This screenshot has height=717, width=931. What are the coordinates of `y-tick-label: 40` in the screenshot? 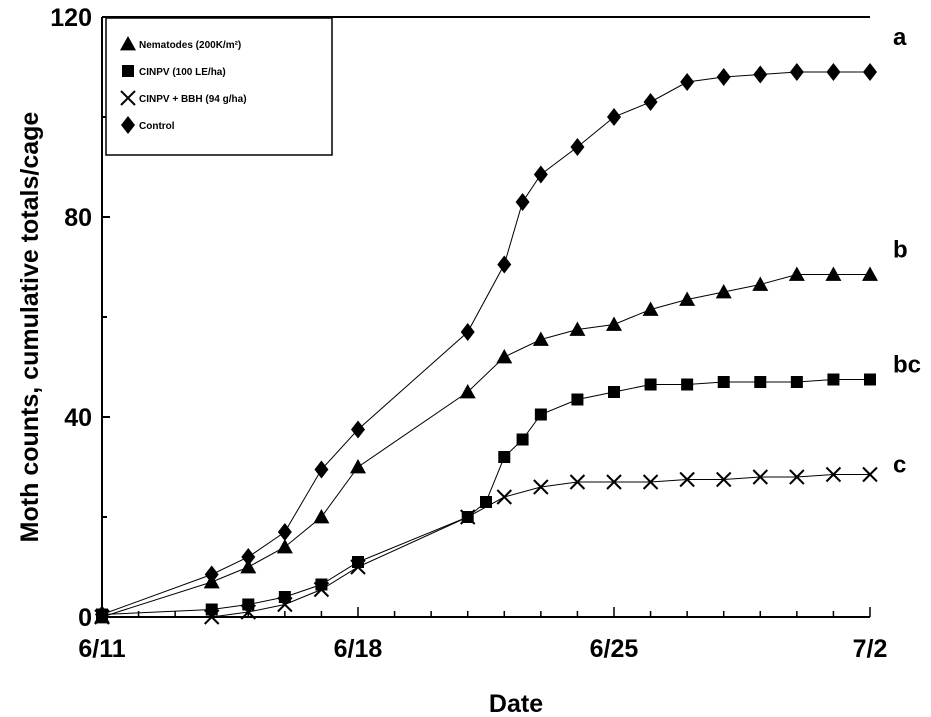 It's located at (78, 418).